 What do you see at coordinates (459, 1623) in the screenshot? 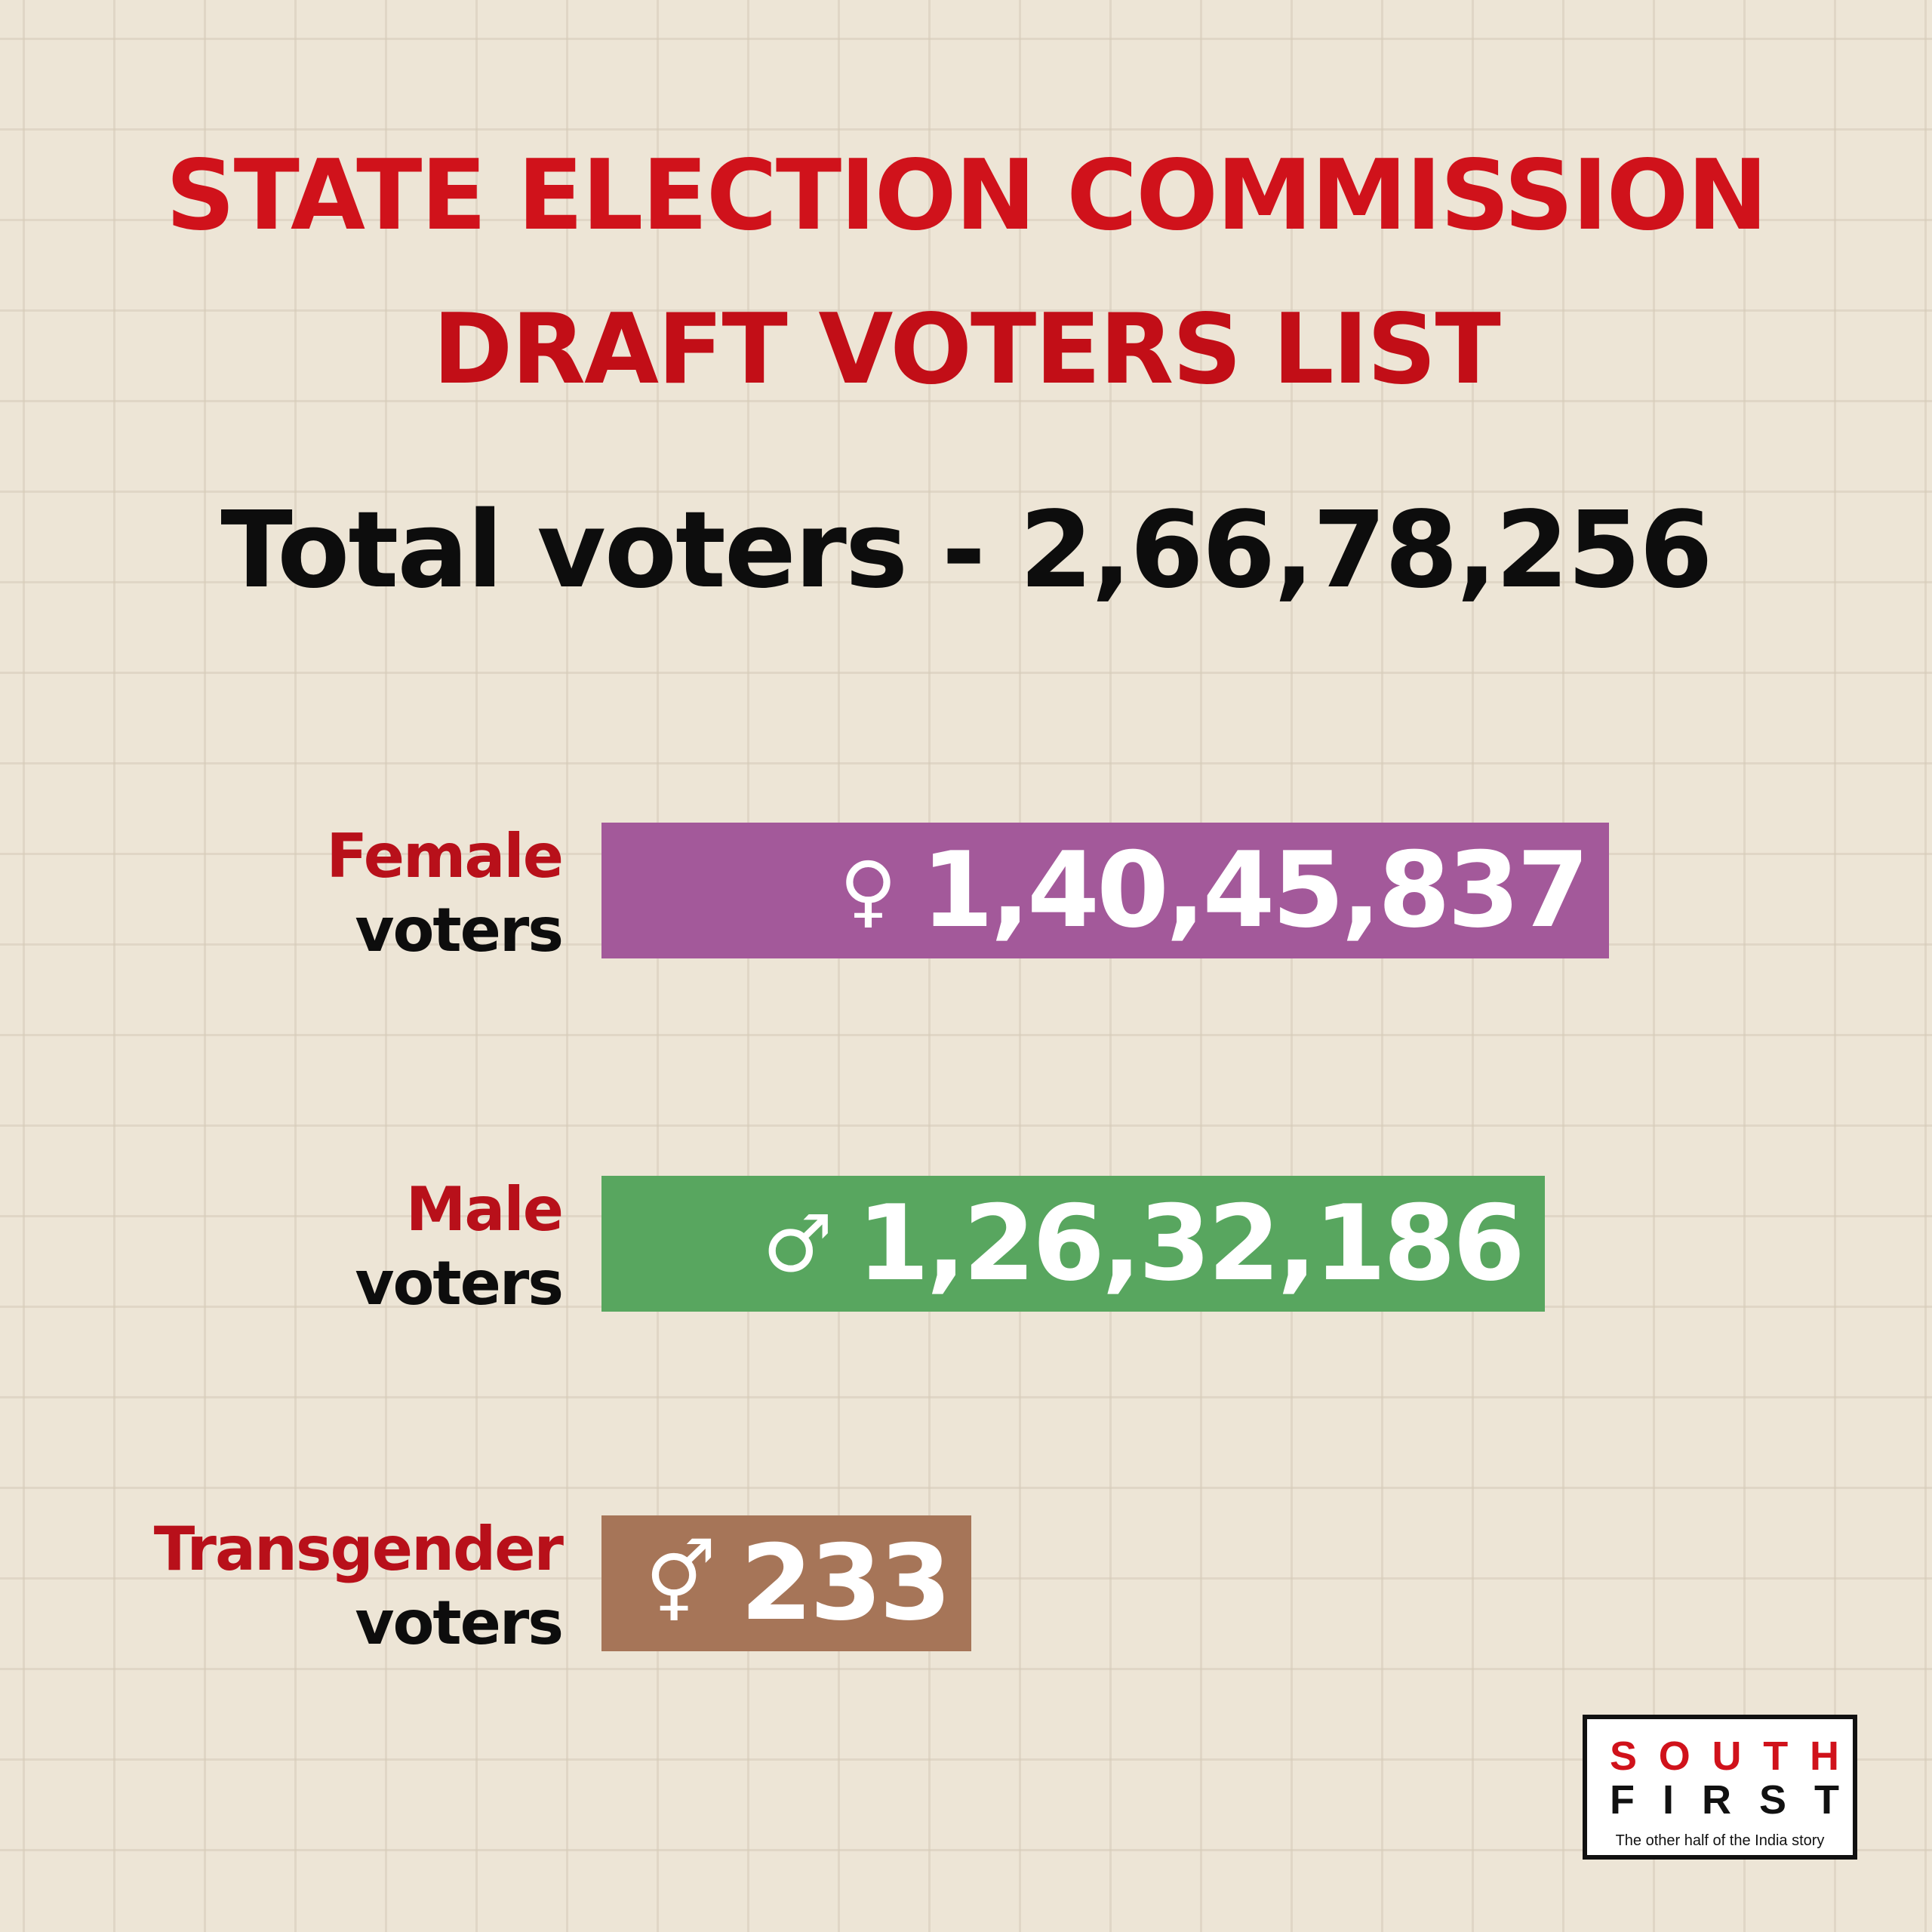
I see `transgender-label-bottom: voters` at bounding box center [459, 1623].